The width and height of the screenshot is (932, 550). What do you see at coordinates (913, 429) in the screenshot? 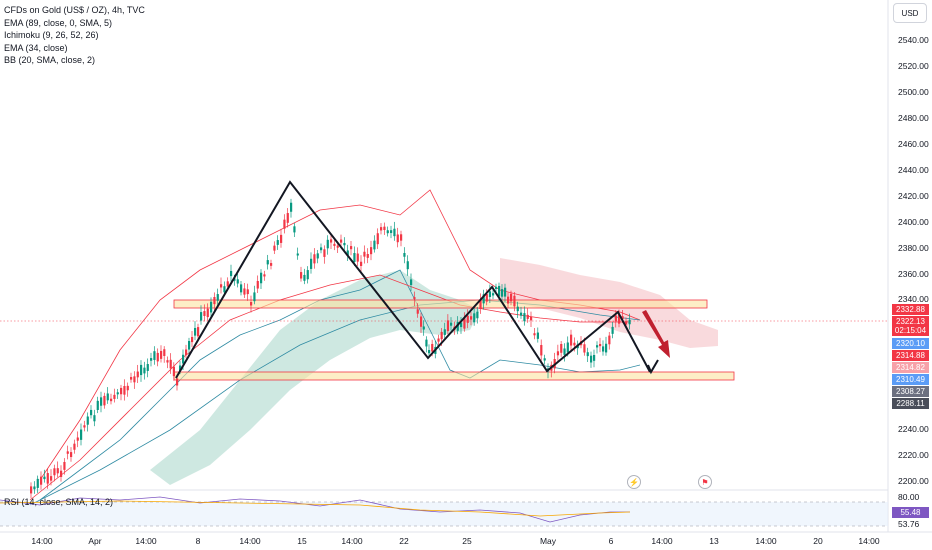
I see `price-axis-label: 2240.00` at bounding box center [913, 429].